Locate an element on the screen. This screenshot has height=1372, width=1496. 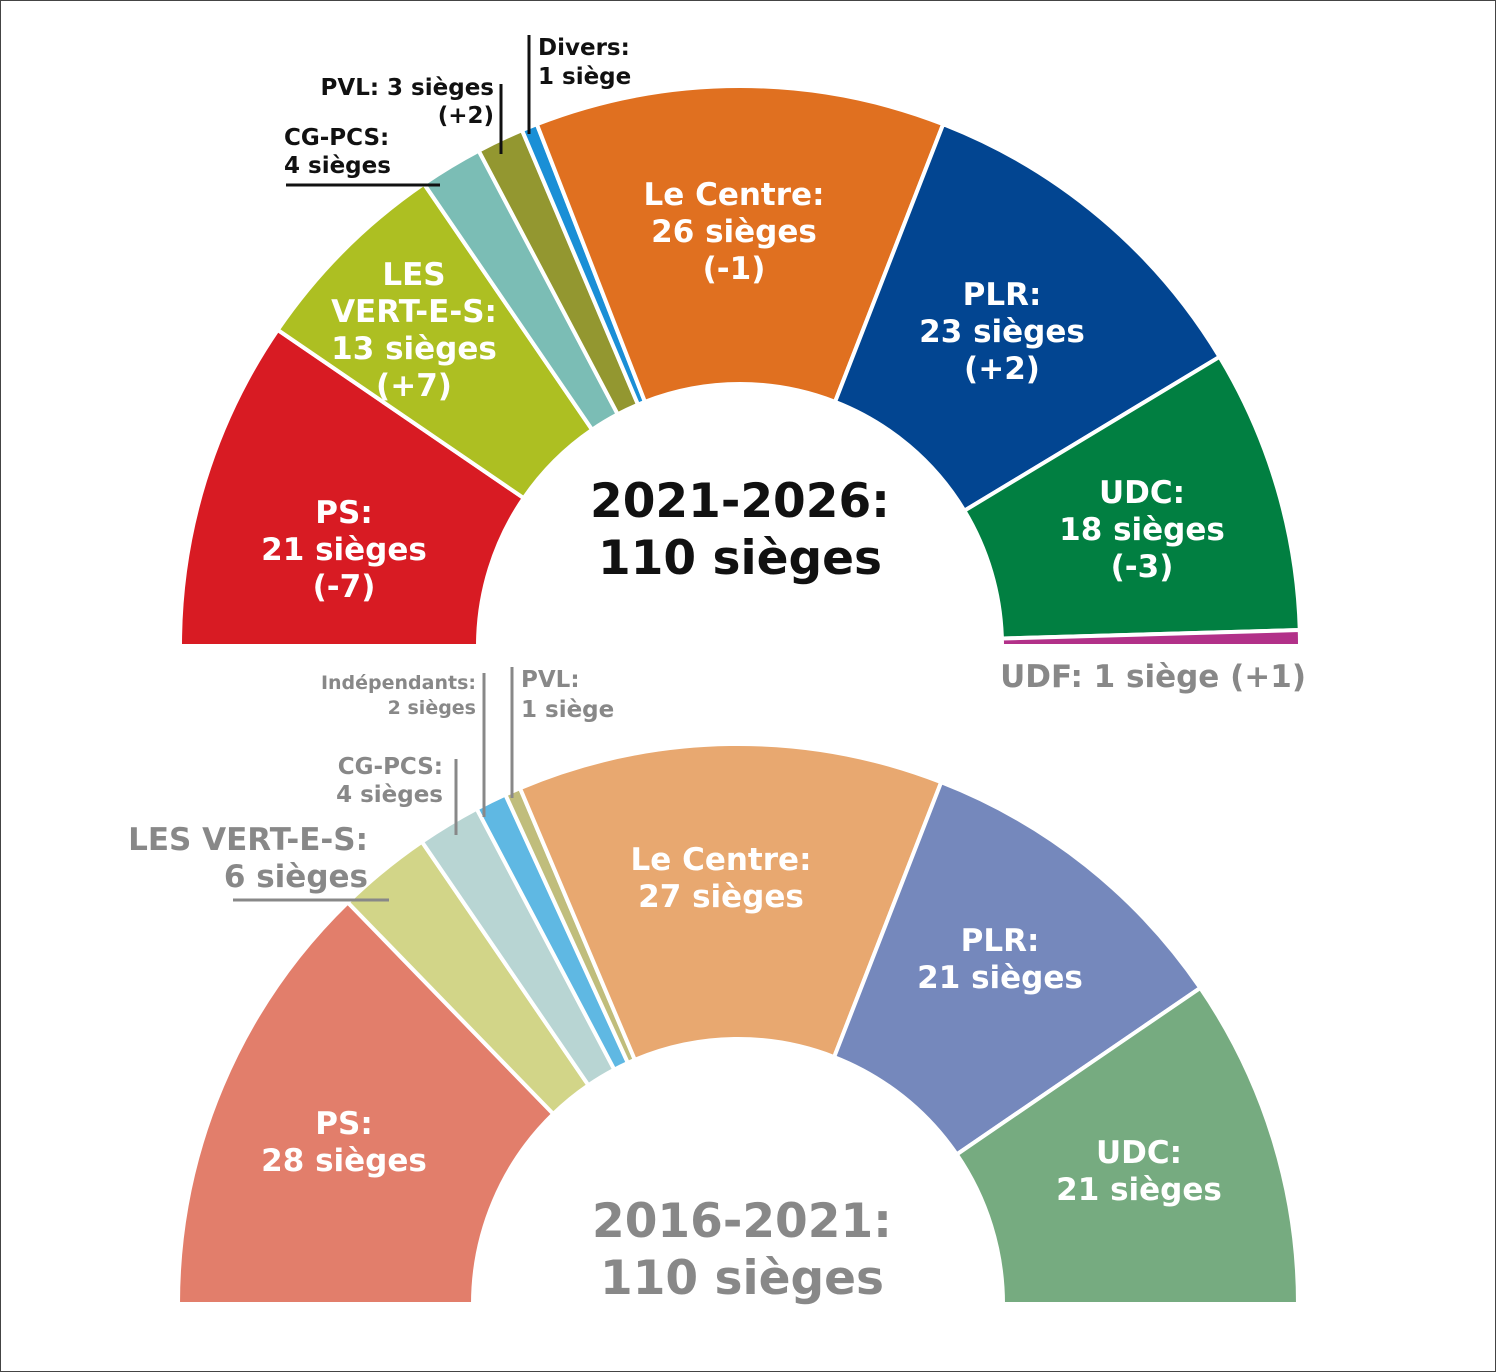
label-ps-2016: PS: 28 sièges is located at coordinates (344, 1142).